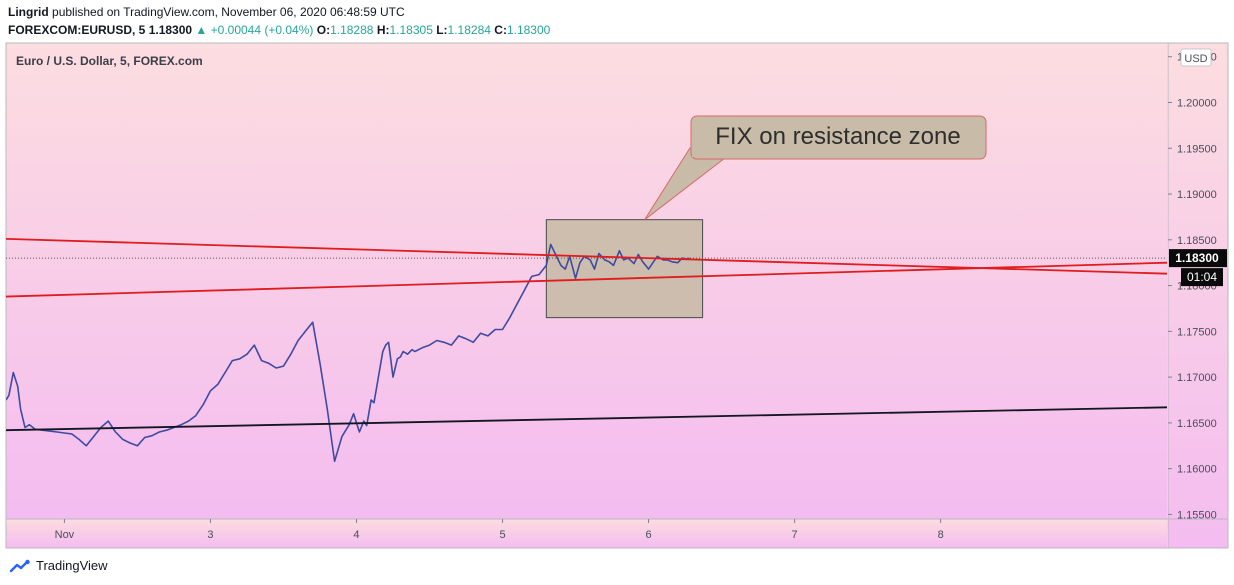  I want to click on tradingview-cloud-icon, so click(19, 565).